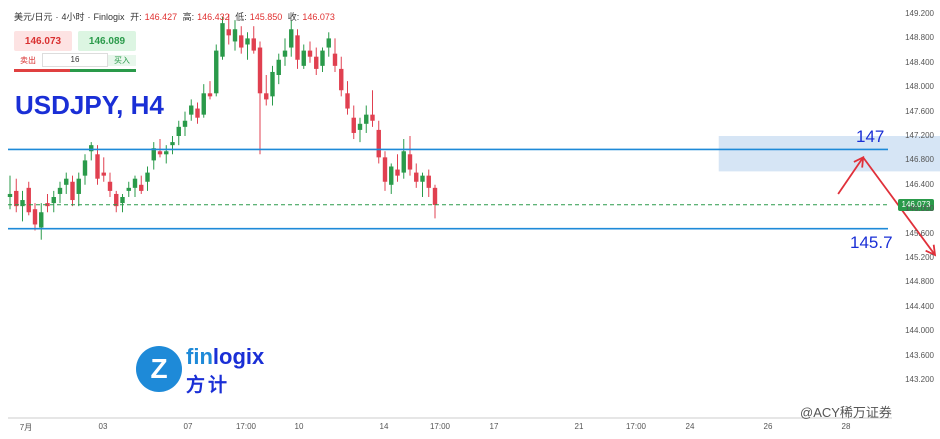  I want to click on buy-button: 买入, so click(122, 60).